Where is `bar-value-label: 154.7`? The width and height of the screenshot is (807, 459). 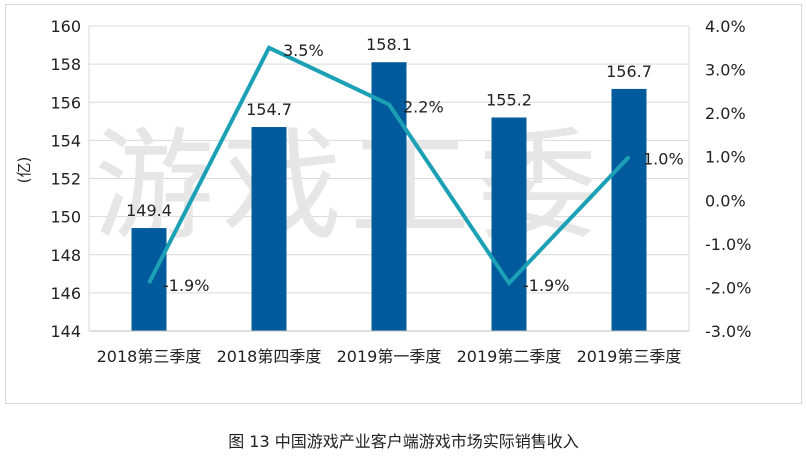 bar-value-label: 154.7 is located at coordinates (269, 109).